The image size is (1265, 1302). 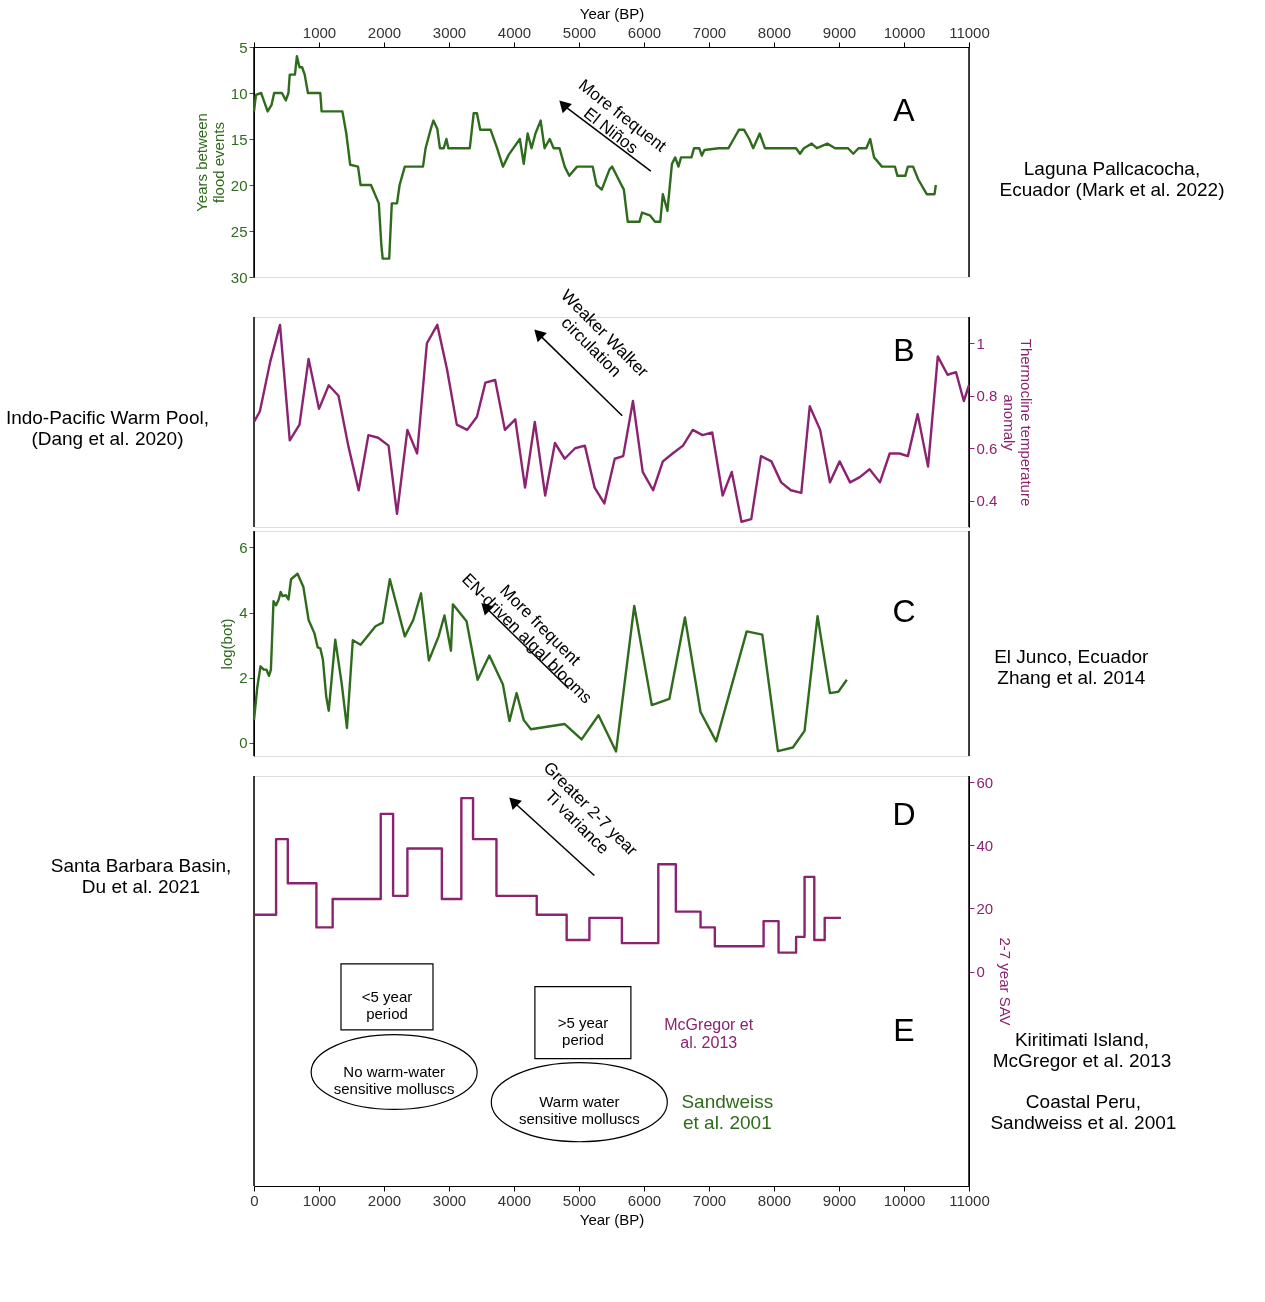 What do you see at coordinates (227, 644) in the screenshot?
I see `y-axis-title: log(bot)` at bounding box center [227, 644].